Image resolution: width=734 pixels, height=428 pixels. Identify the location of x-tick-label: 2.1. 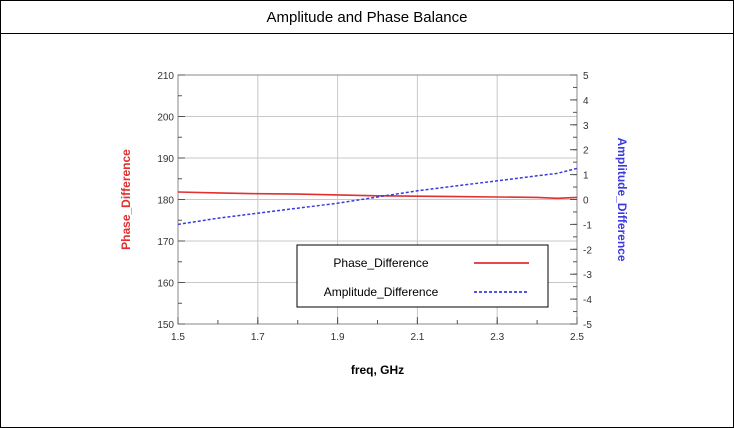
(417, 337).